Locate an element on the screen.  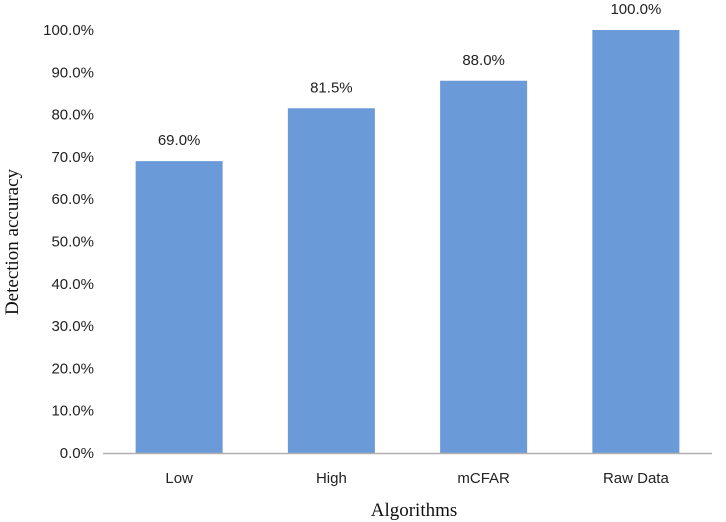
y-axis-title: Detection accuracy is located at coordinates (12, 241).